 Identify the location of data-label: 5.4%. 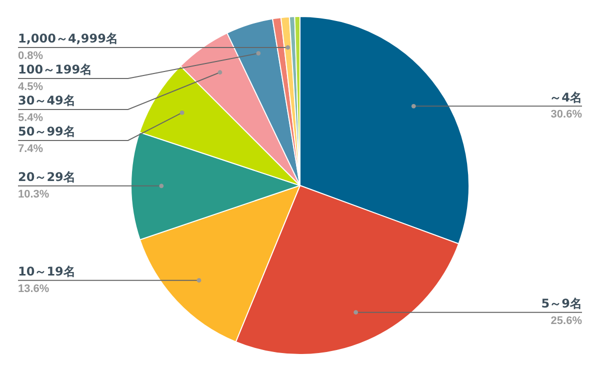
(31, 118).